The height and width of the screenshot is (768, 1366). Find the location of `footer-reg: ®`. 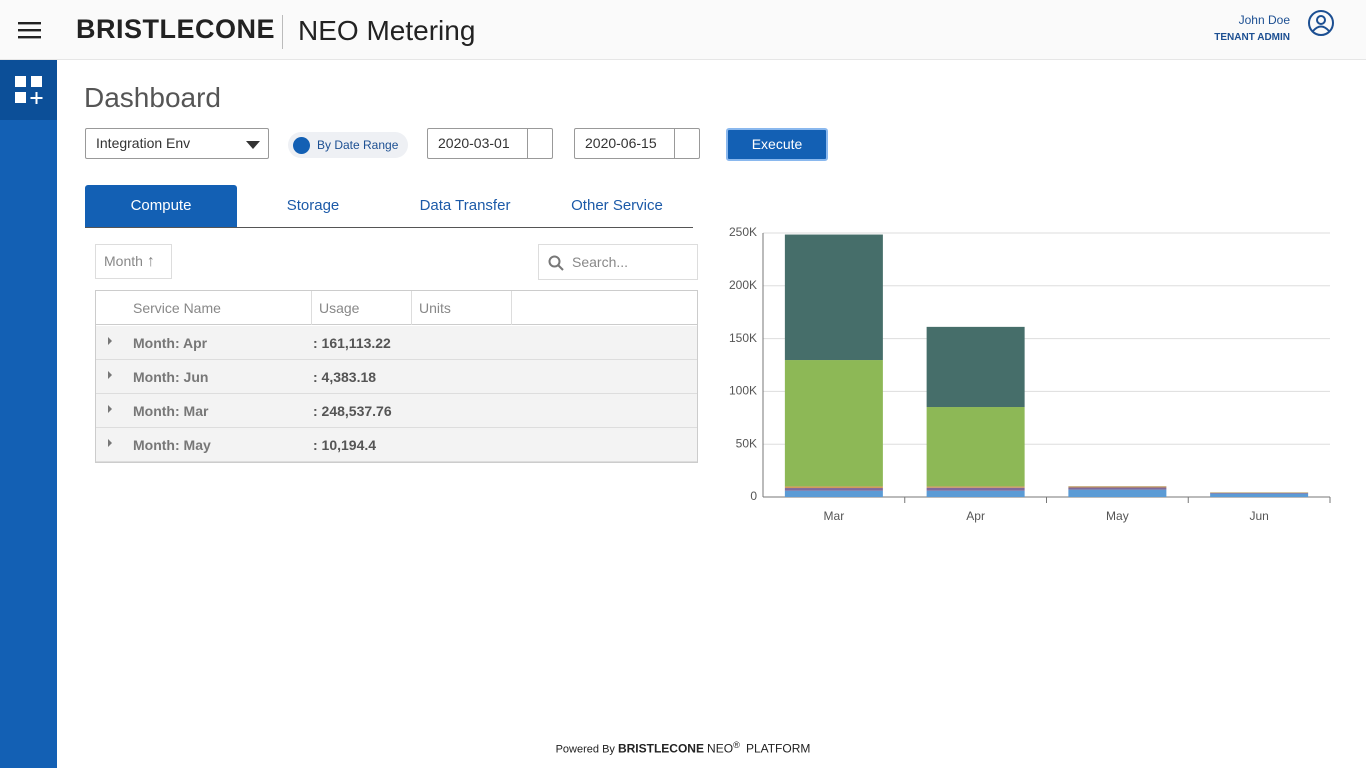

footer-reg: ® is located at coordinates (736, 745).